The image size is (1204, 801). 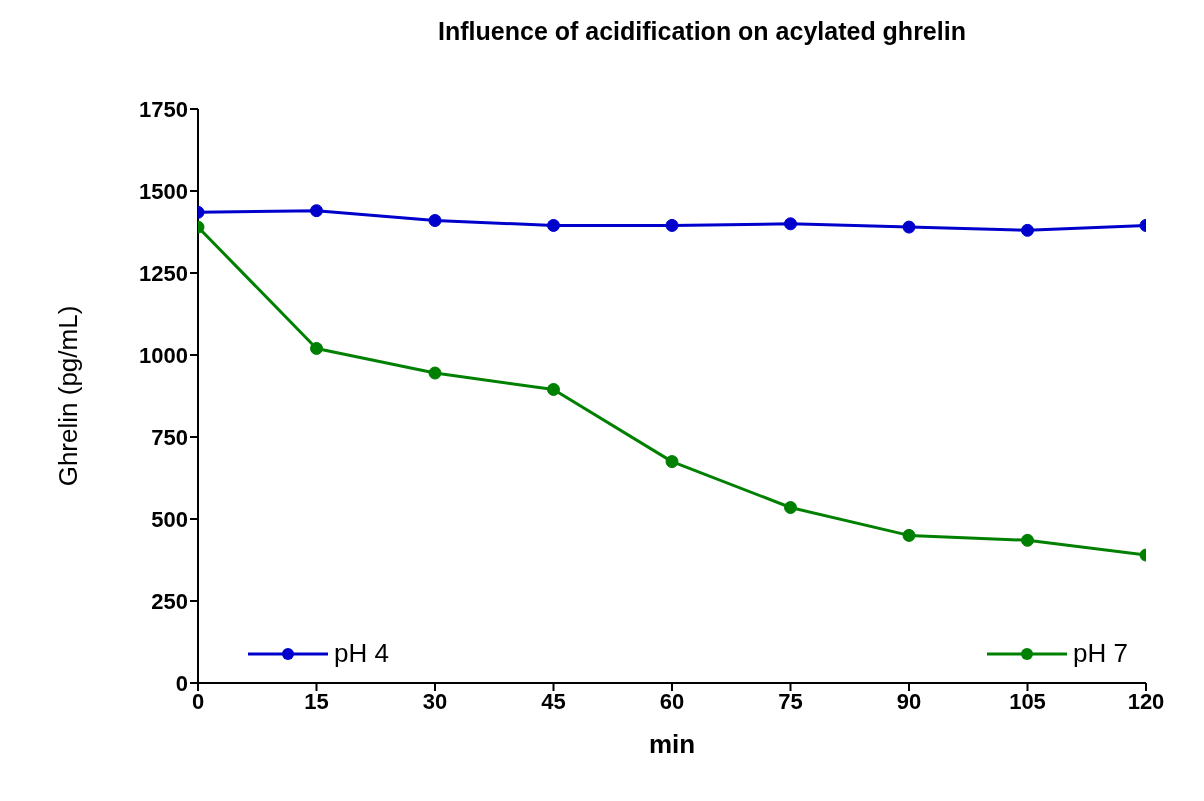 What do you see at coordinates (169, 437) in the screenshot?
I see `y-tick-label: 750` at bounding box center [169, 437].